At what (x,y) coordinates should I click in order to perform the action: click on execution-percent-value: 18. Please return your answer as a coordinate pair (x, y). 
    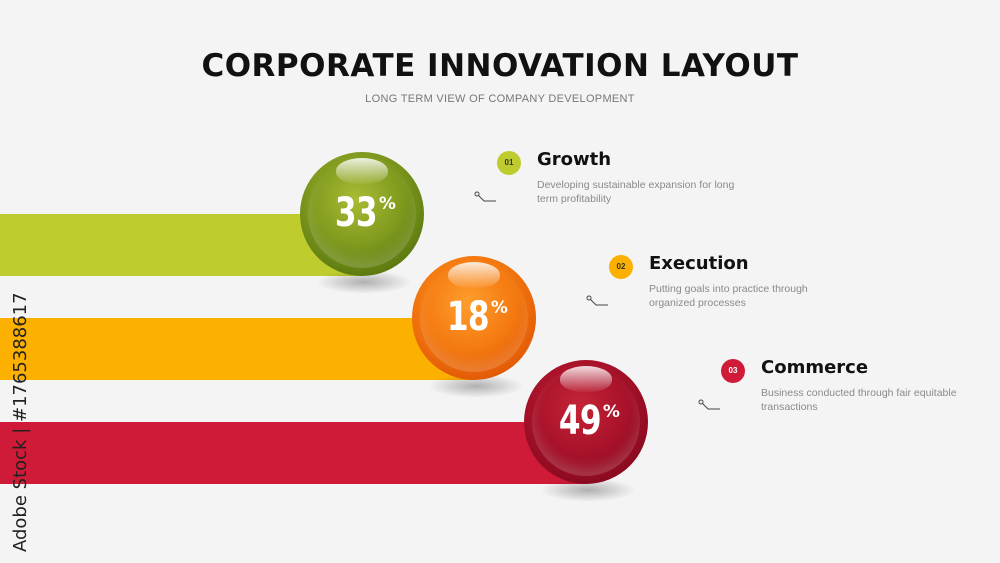
    Looking at the image, I should click on (468, 317).